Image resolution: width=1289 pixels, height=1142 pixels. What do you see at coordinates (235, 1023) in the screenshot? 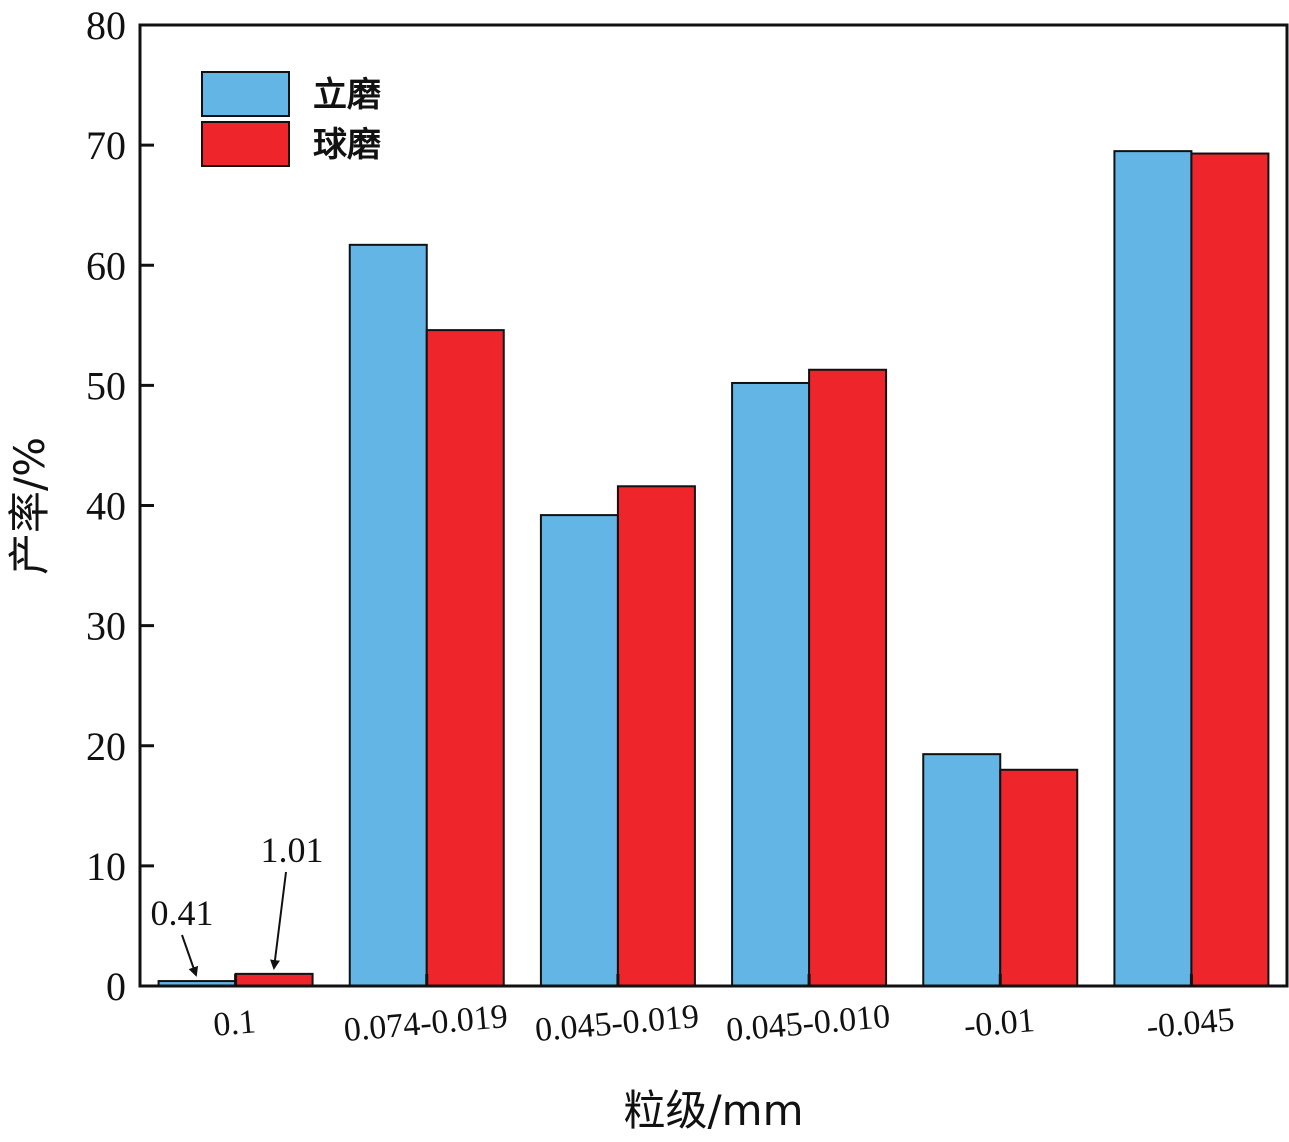
I see `x-tick-label: 0.1` at bounding box center [235, 1023].